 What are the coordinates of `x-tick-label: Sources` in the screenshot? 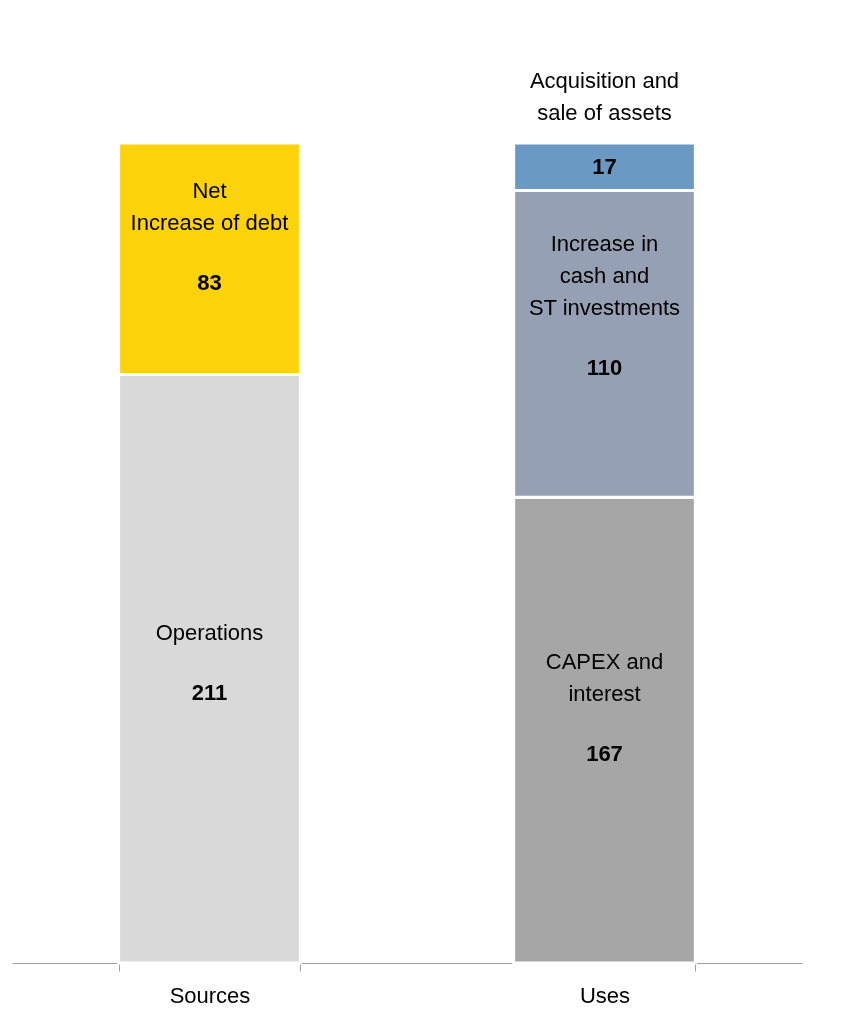 It's located at (210, 995).